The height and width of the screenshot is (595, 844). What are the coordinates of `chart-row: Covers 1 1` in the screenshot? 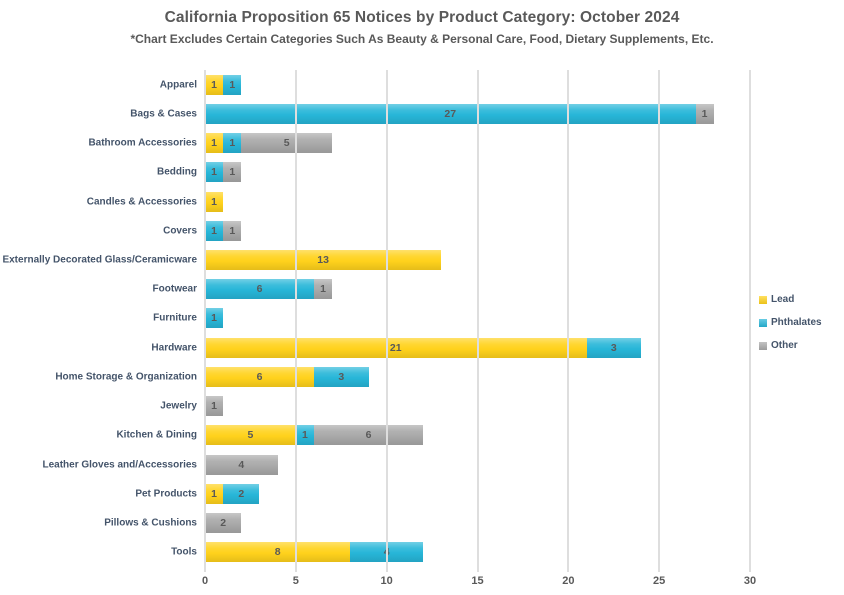 It's located at (456, 230).